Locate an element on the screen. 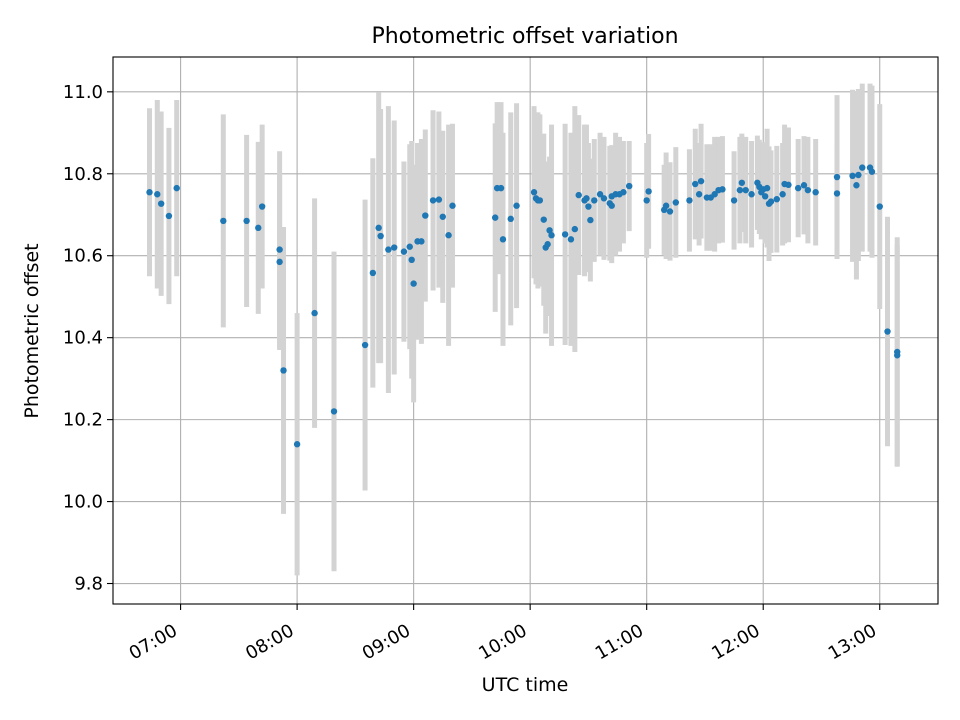  chart-title: Photometric offset variation is located at coordinates (524, 36).